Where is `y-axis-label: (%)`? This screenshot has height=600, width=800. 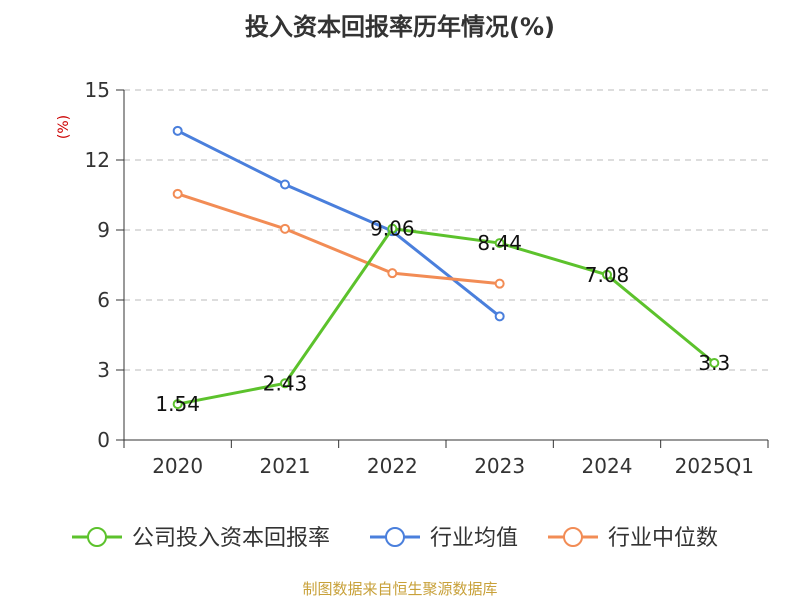
y-axis-label: (%) is located at coordinates (64, 127).